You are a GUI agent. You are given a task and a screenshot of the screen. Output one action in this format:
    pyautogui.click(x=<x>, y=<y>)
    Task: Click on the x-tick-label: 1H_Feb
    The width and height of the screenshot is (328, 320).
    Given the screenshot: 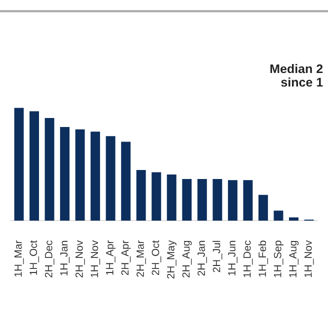 What is the action you would take?
    pyautogui.click(x=263, y=258)
    